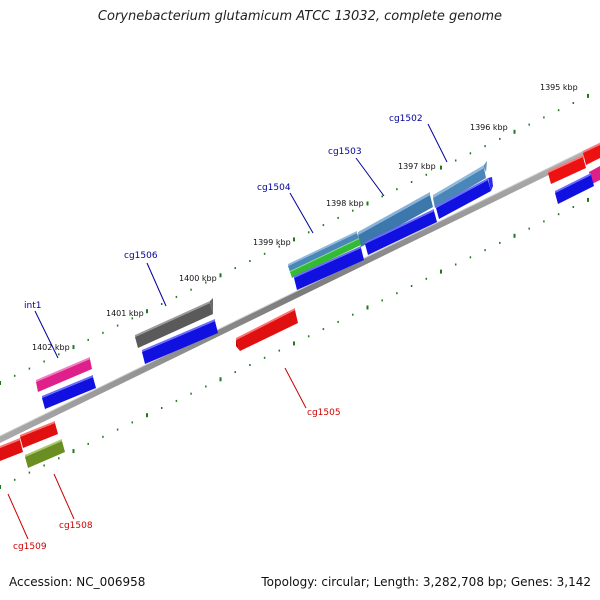  I want to click on gene-label-cg1505: cg1505, so click(324, 413).